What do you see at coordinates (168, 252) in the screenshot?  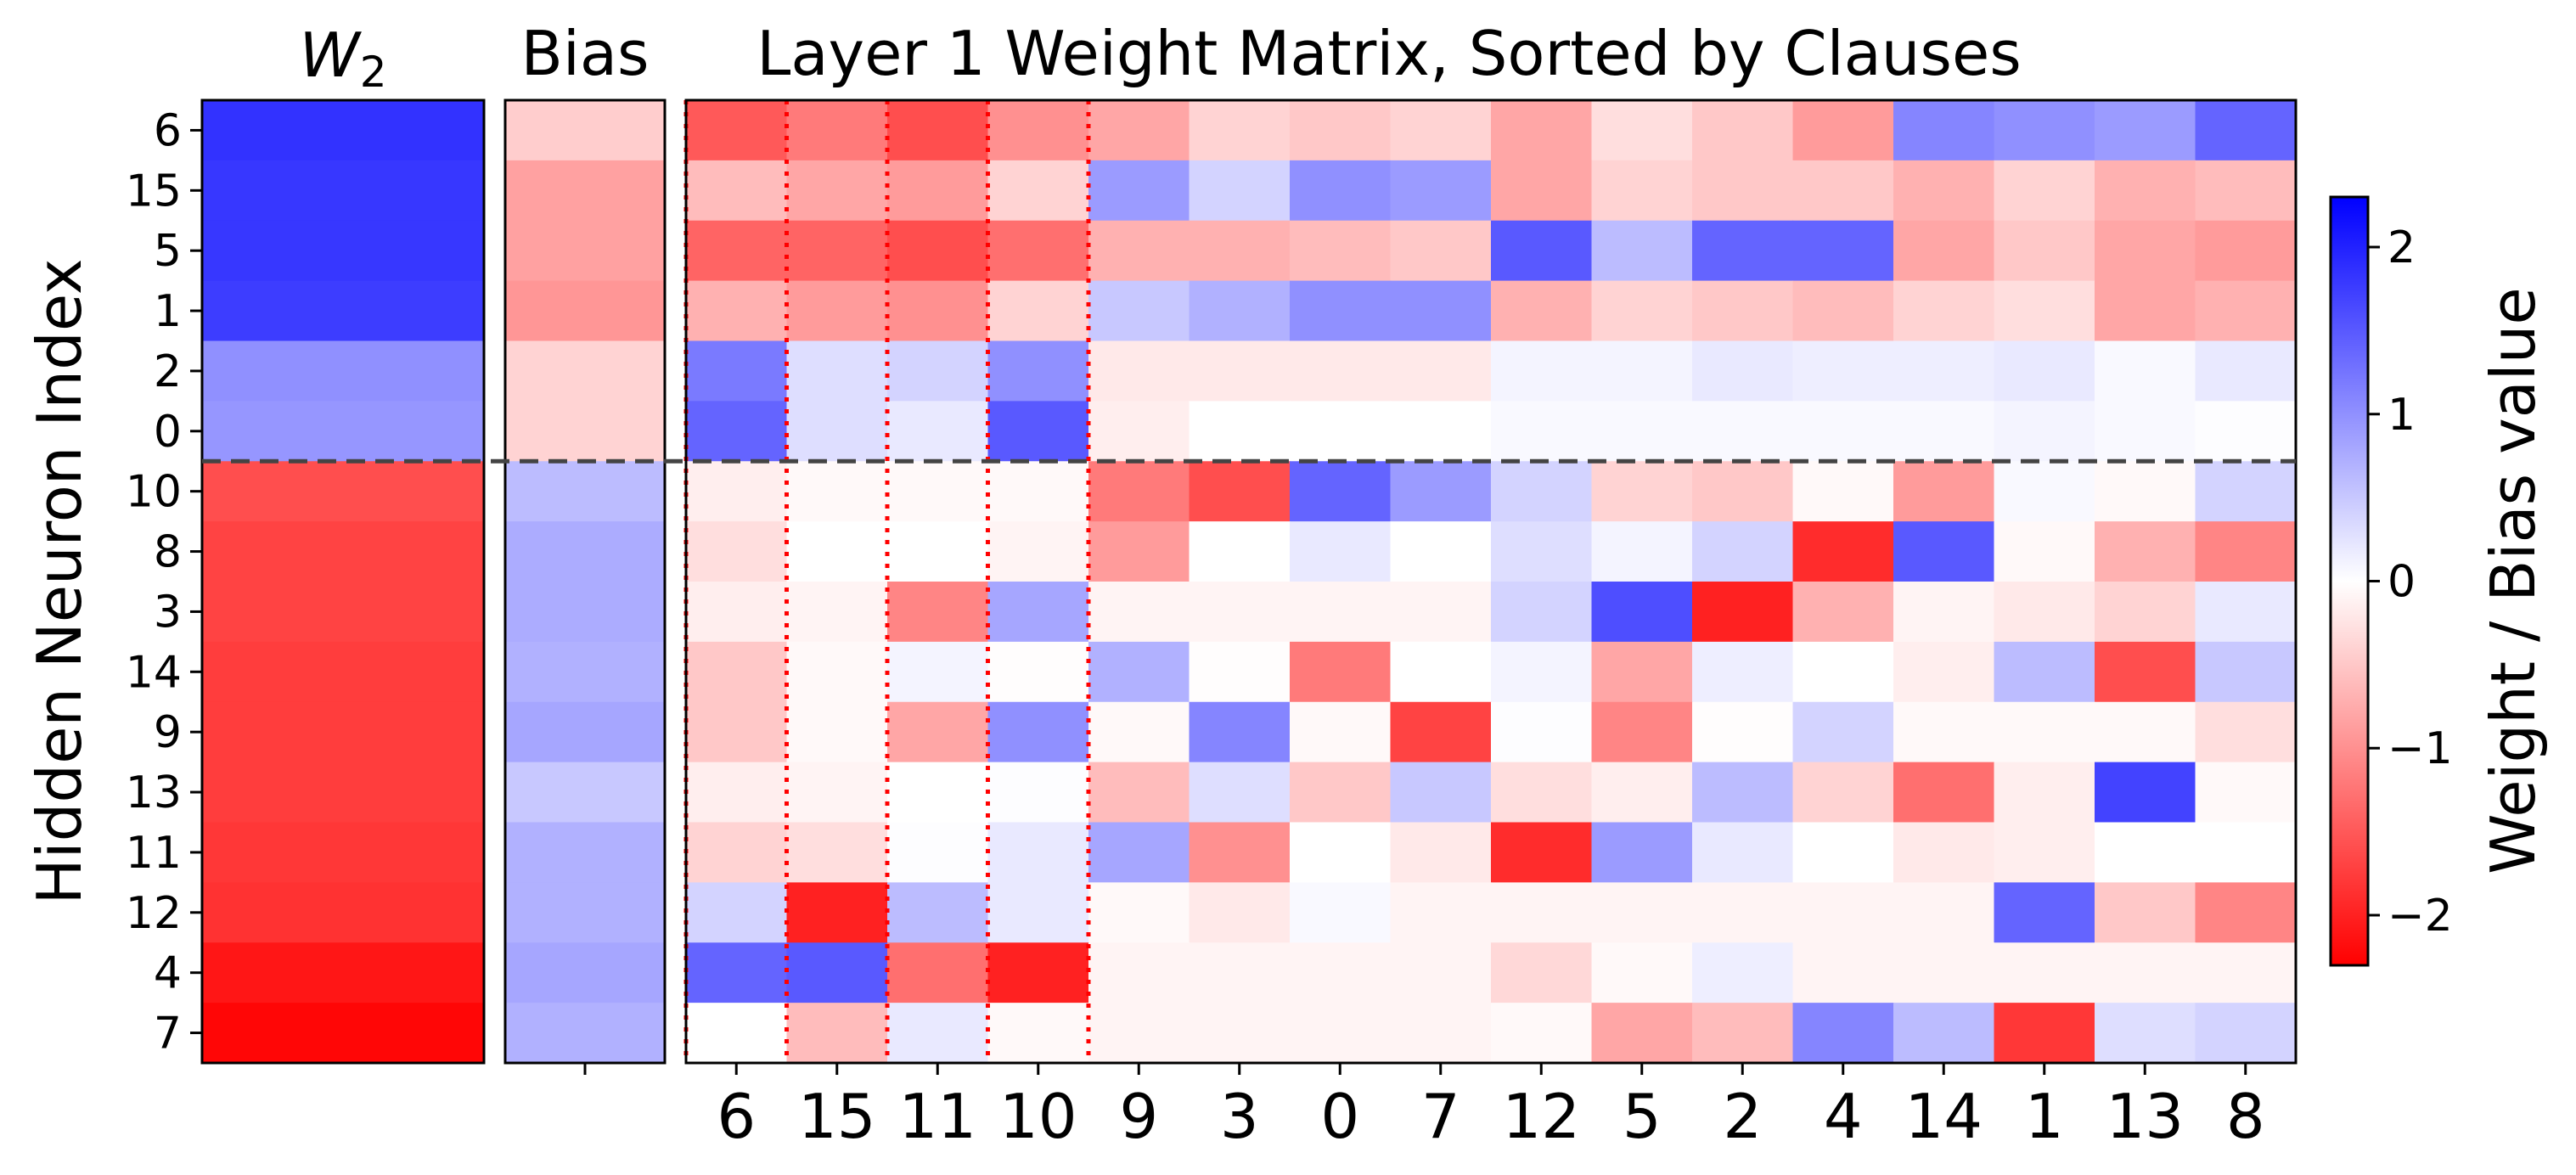 I see `y-tick-label: 5` at bounding box center [168, 252].